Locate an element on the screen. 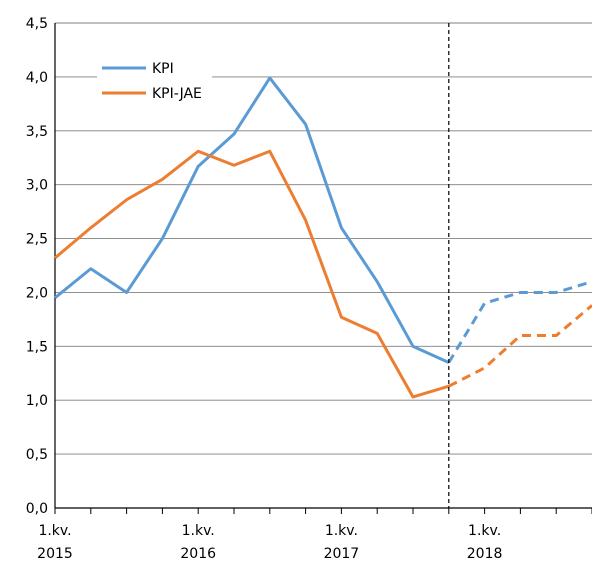 This screenshot has width=592, height=561. series-forecast-kpi is located at coordinates (519, 322).